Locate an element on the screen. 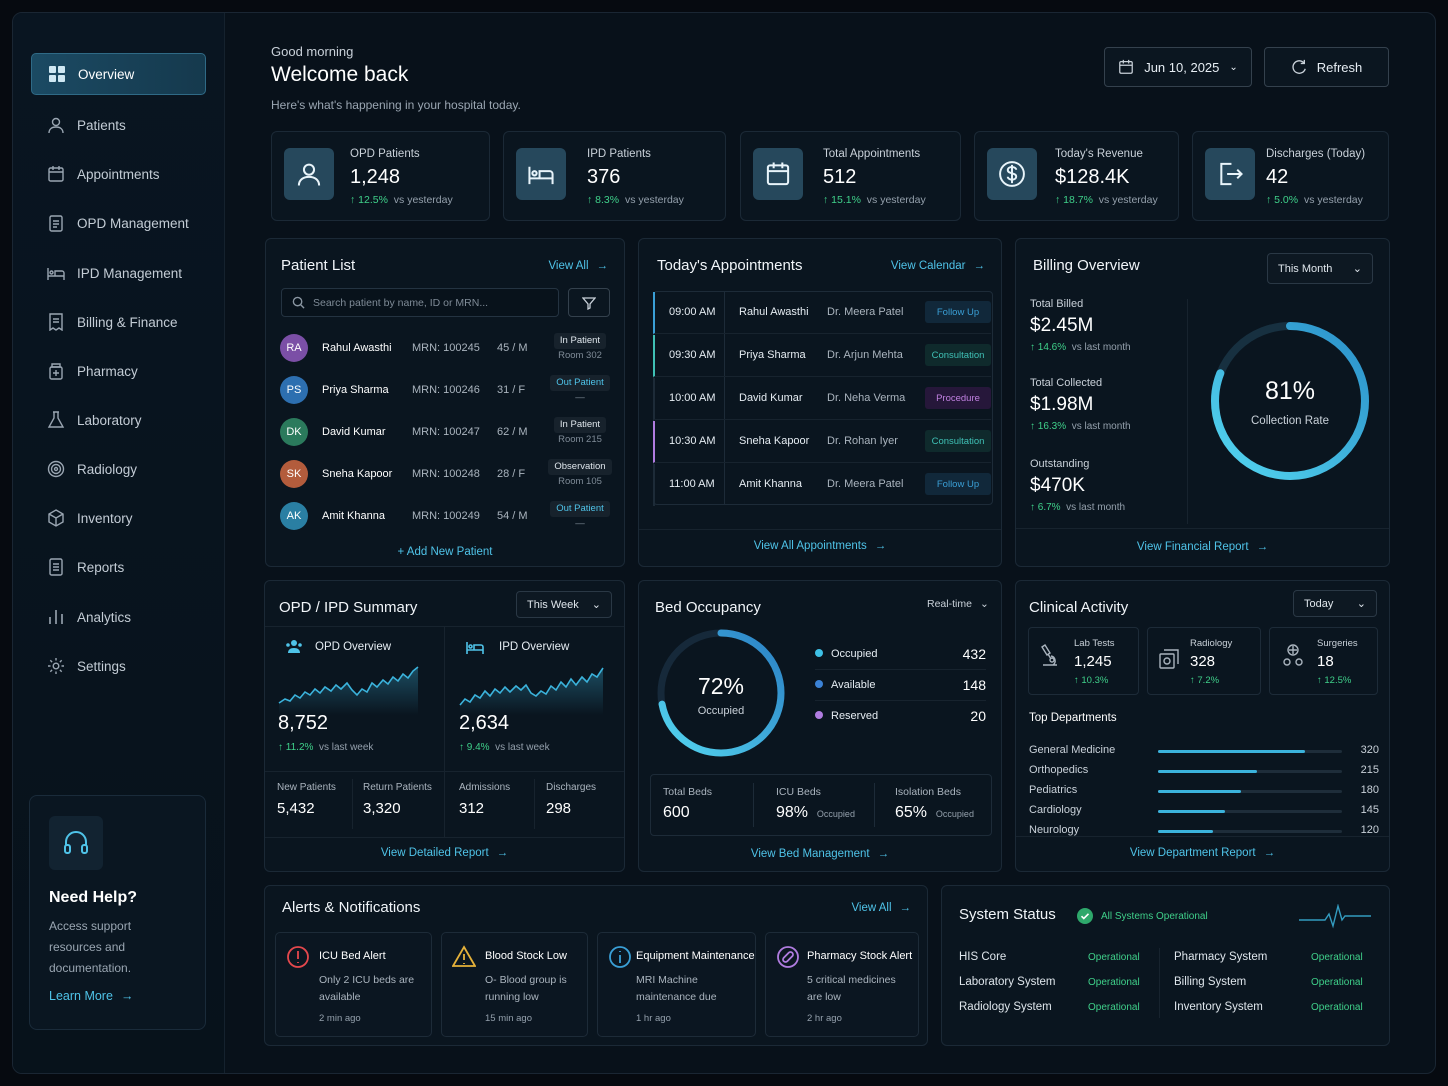  refresh-button: Refresh is located at coordinates (1326, 67).